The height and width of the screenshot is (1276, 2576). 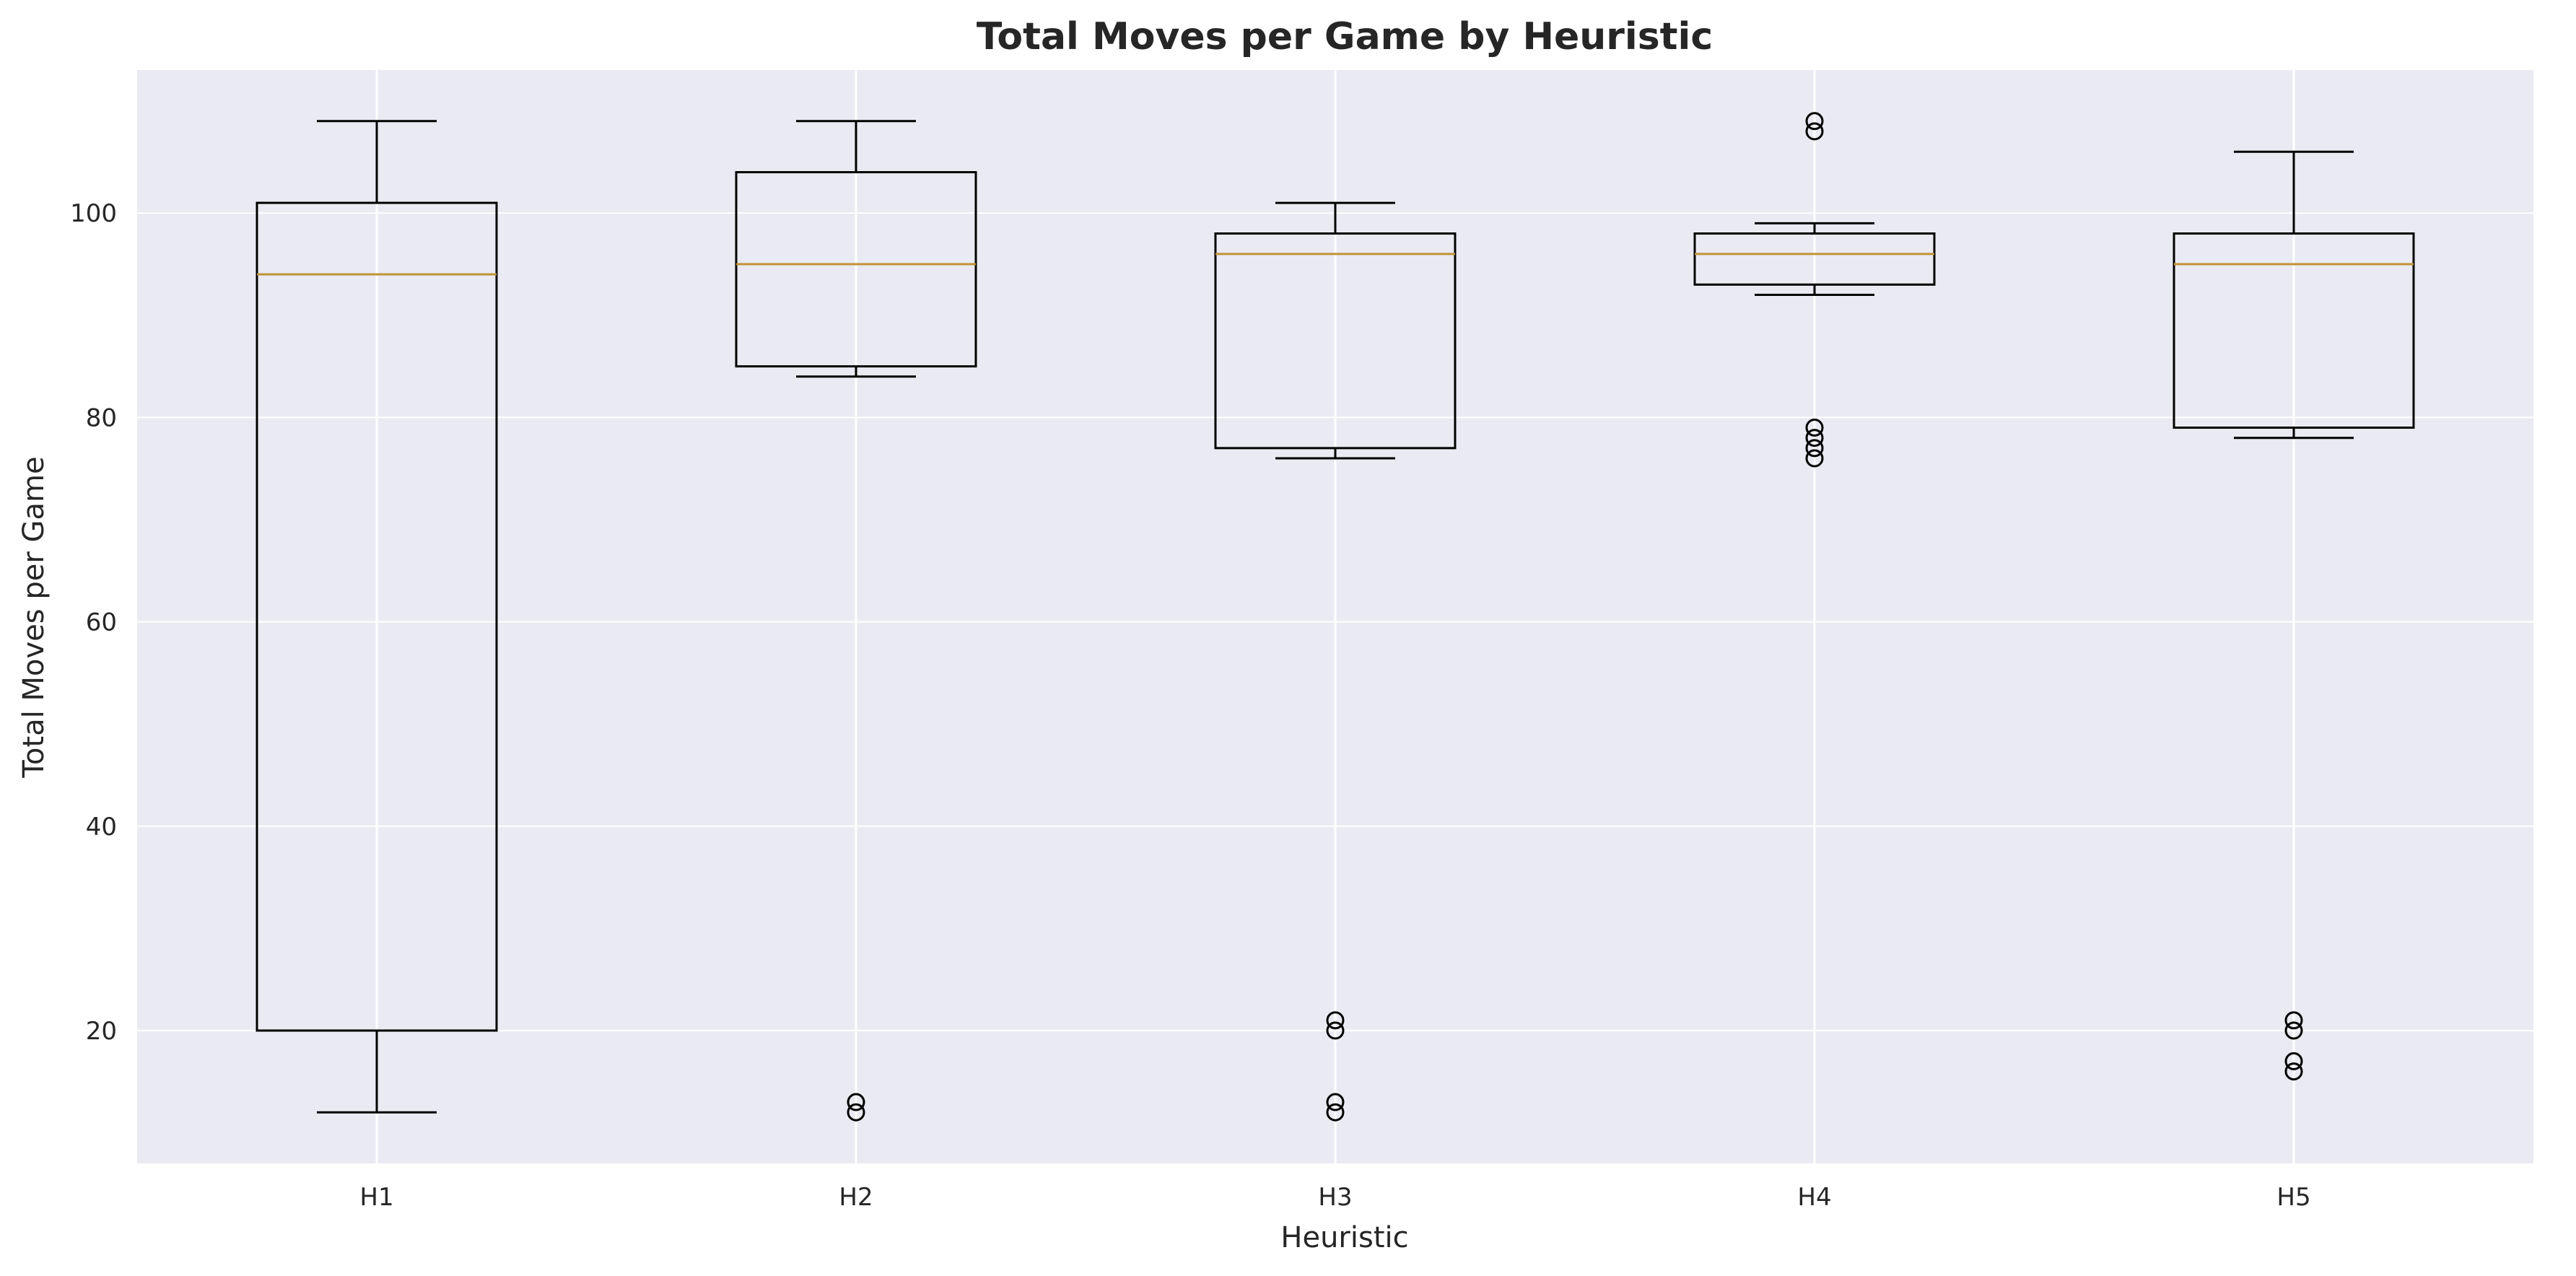 I want to click on y-tick-label: 60, so click(x=101, y=622).